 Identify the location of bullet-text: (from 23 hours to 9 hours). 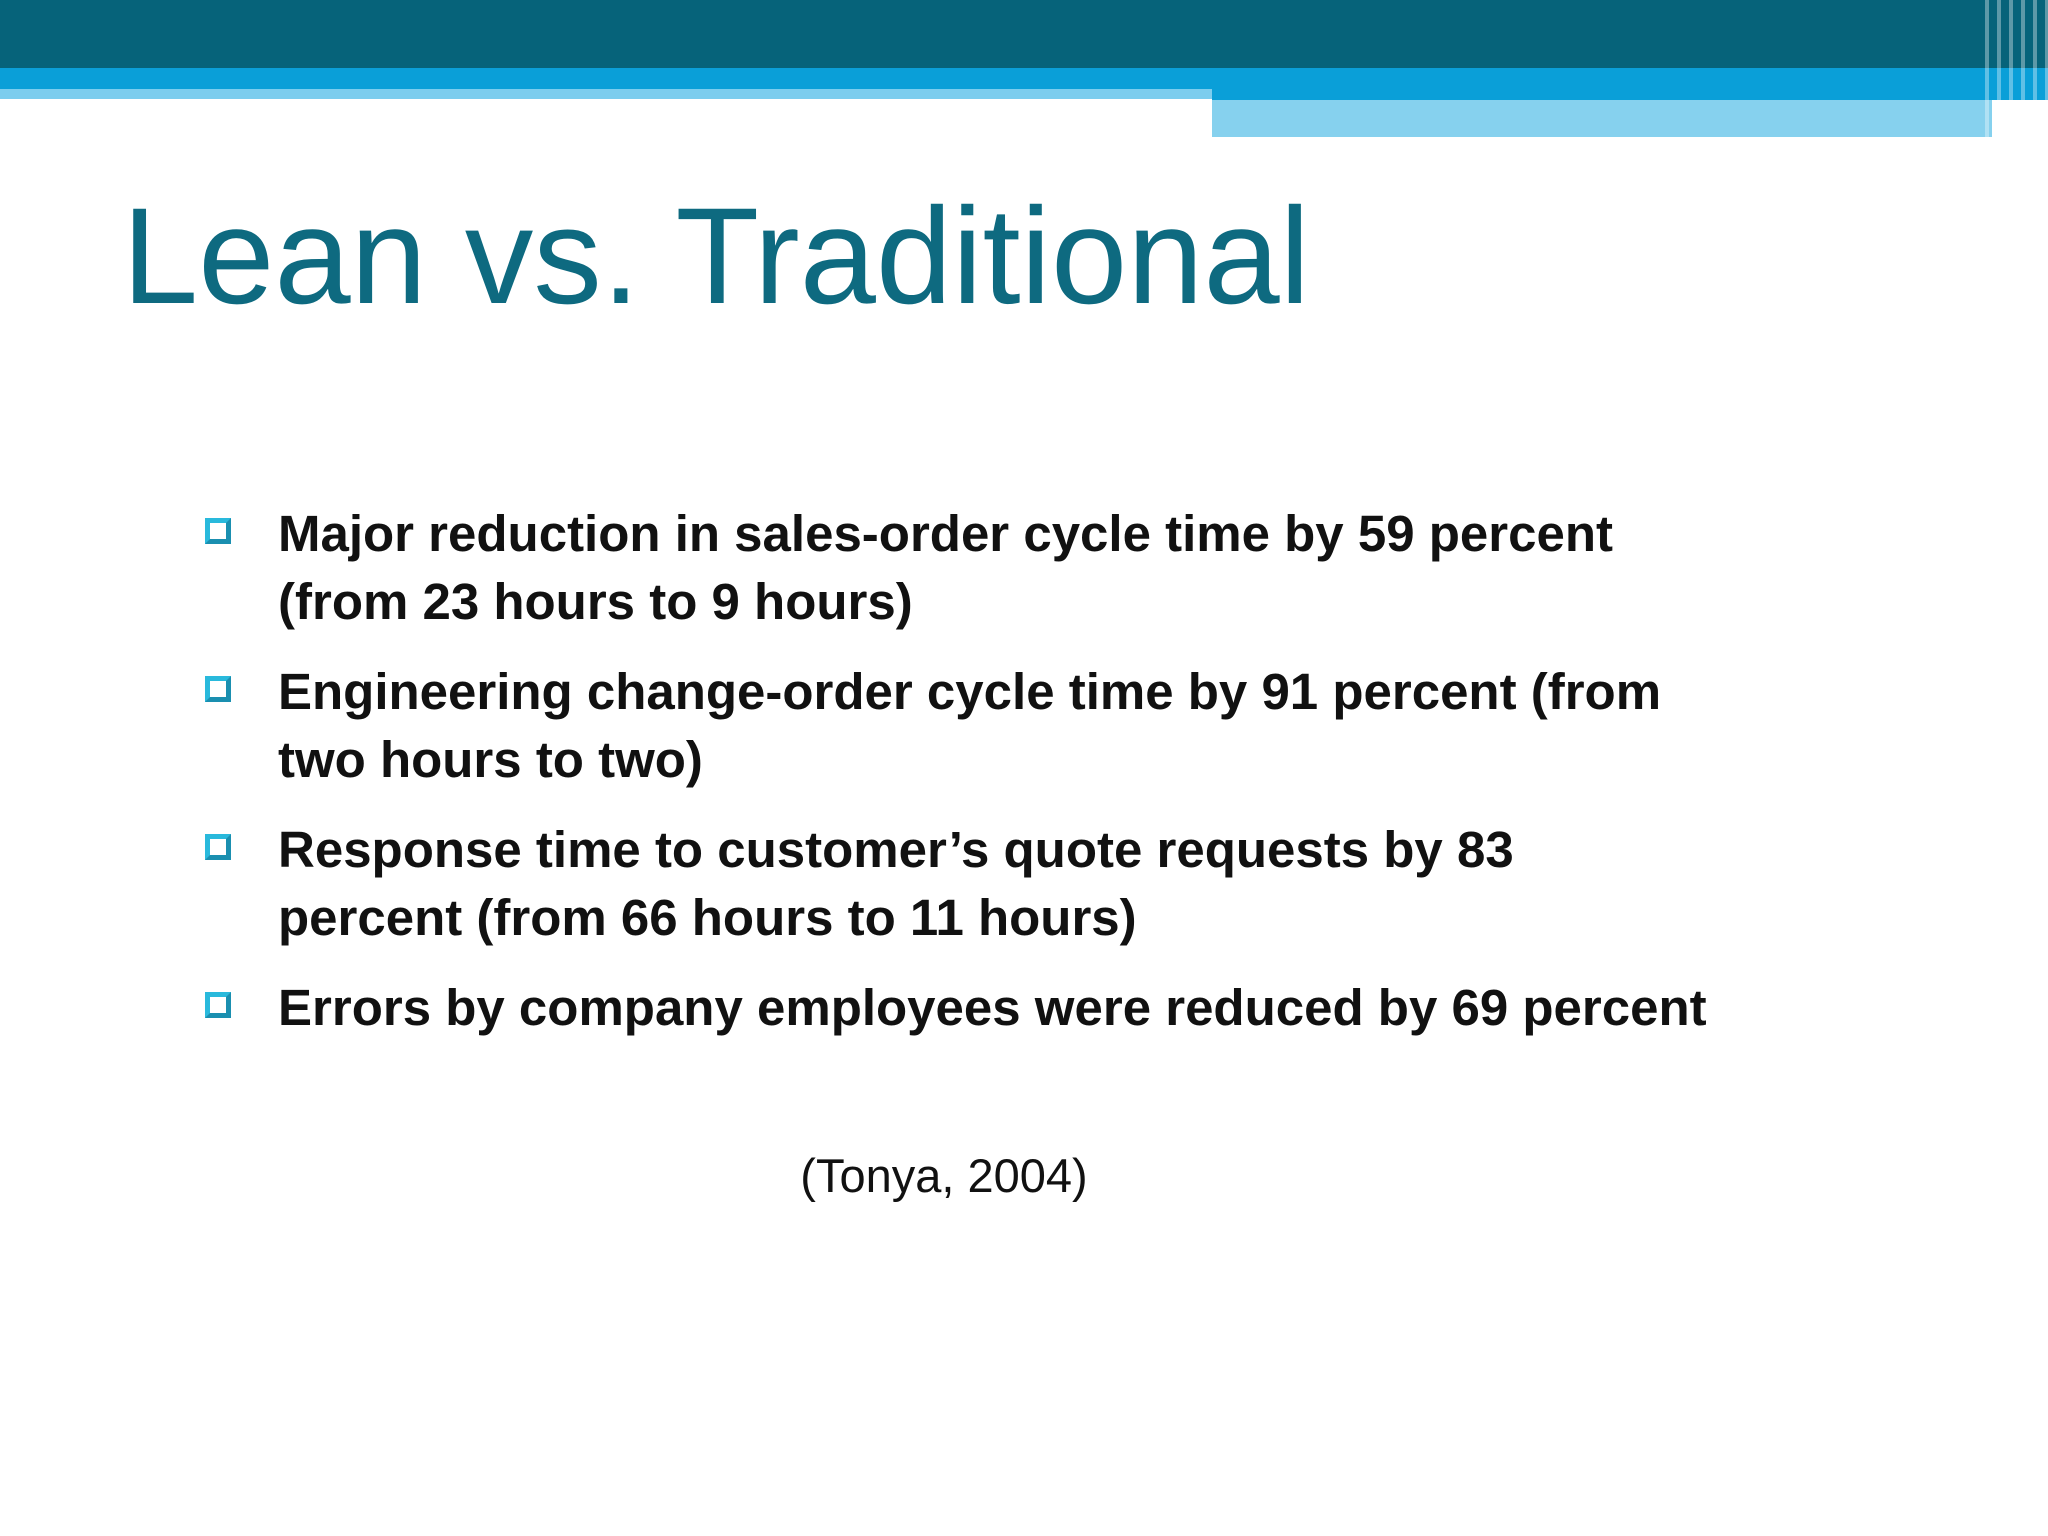
(595, 601).